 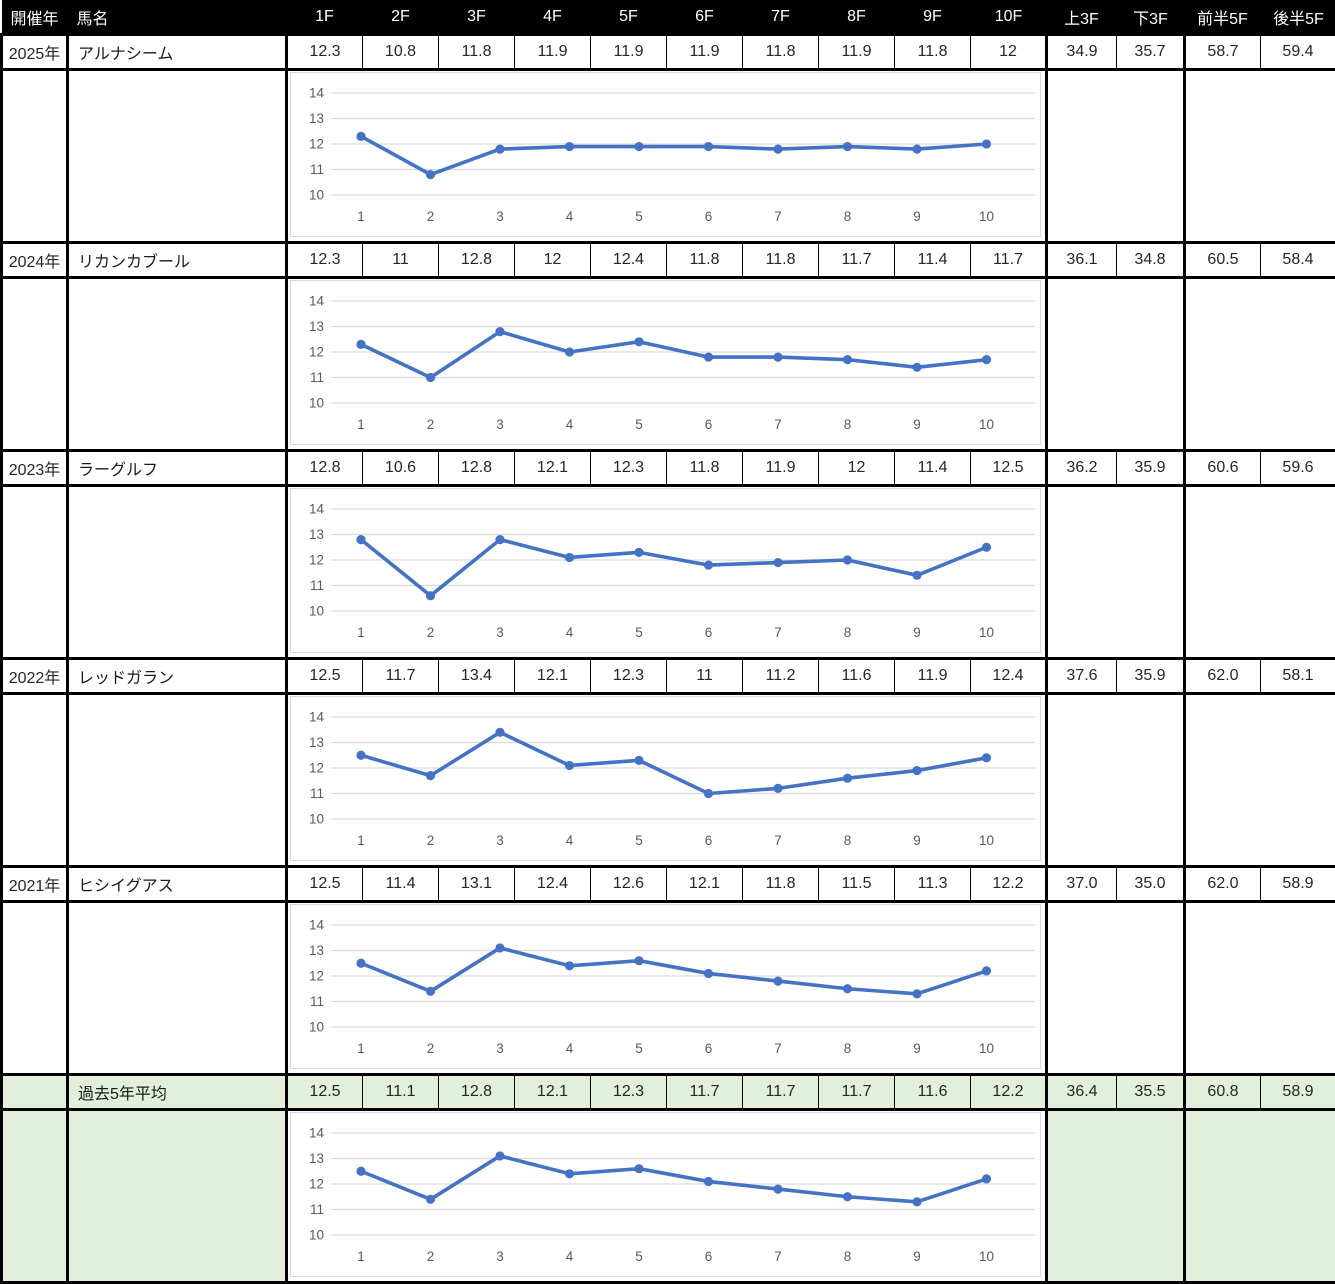 What do you see at coordinates (35, 468) in the screenshot?
I see `year-cell: 2023年` at bounding box center [35, 468].